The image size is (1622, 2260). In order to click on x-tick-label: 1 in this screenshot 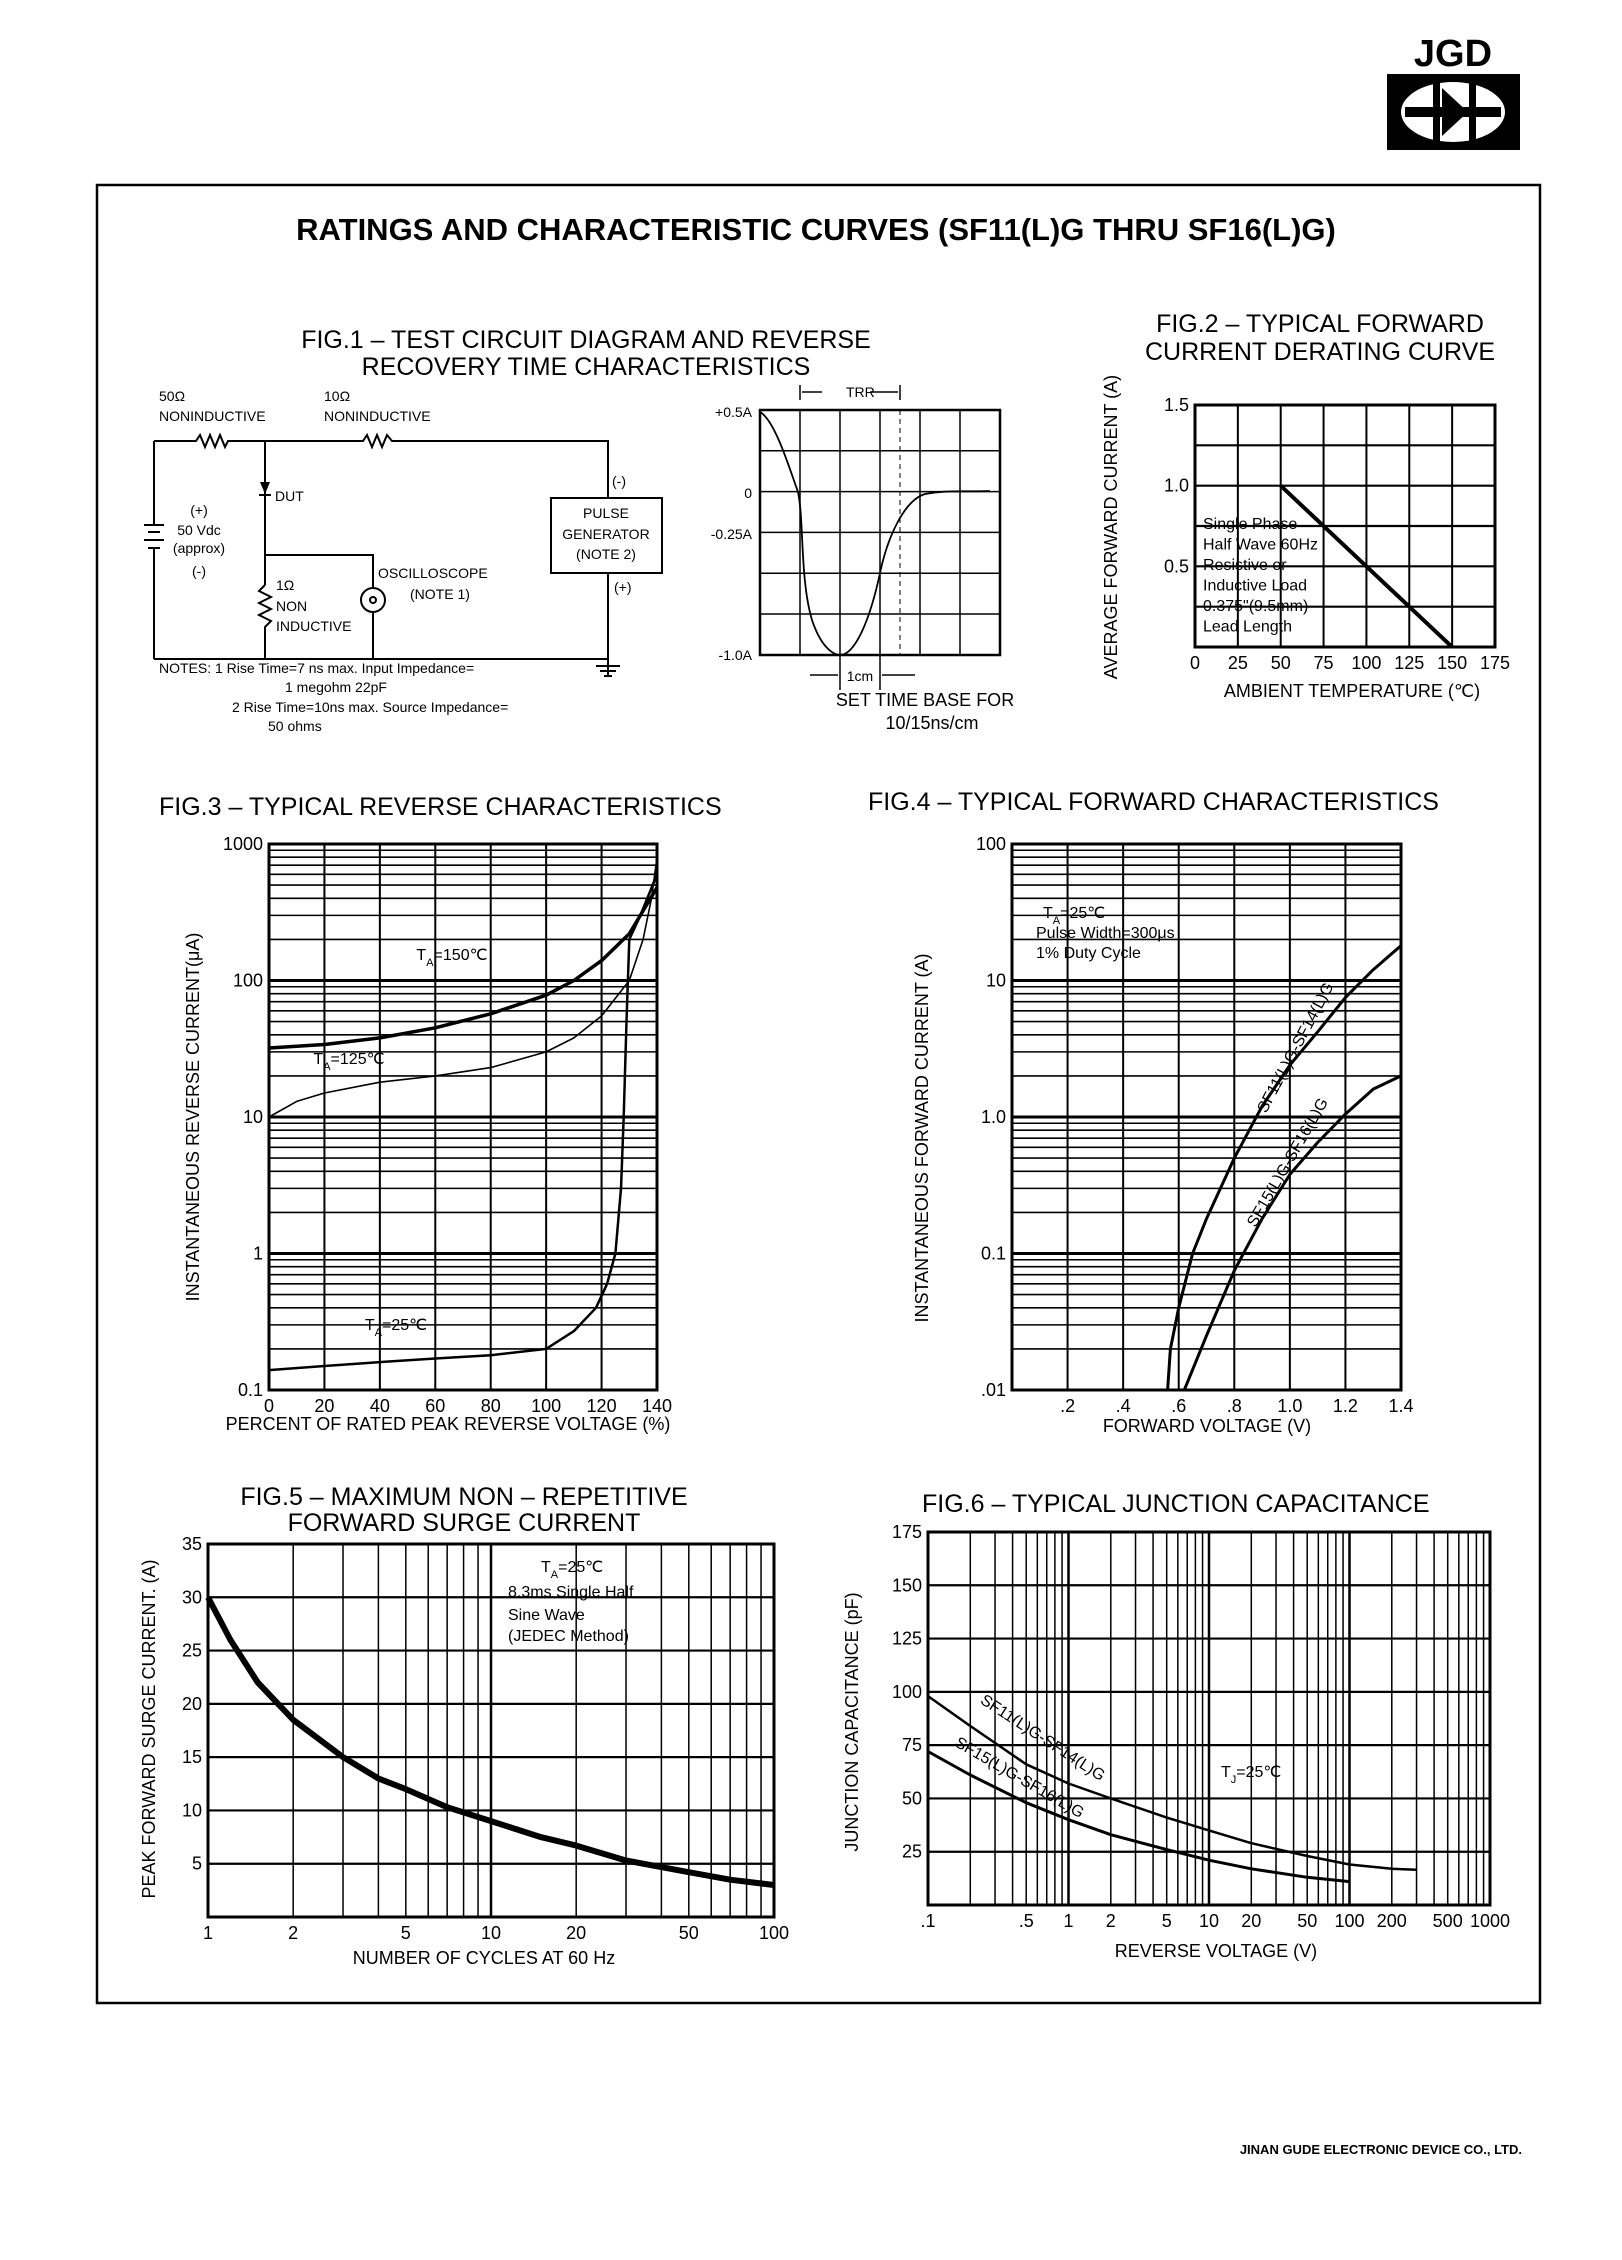, I will do `click(208, 1933)`.